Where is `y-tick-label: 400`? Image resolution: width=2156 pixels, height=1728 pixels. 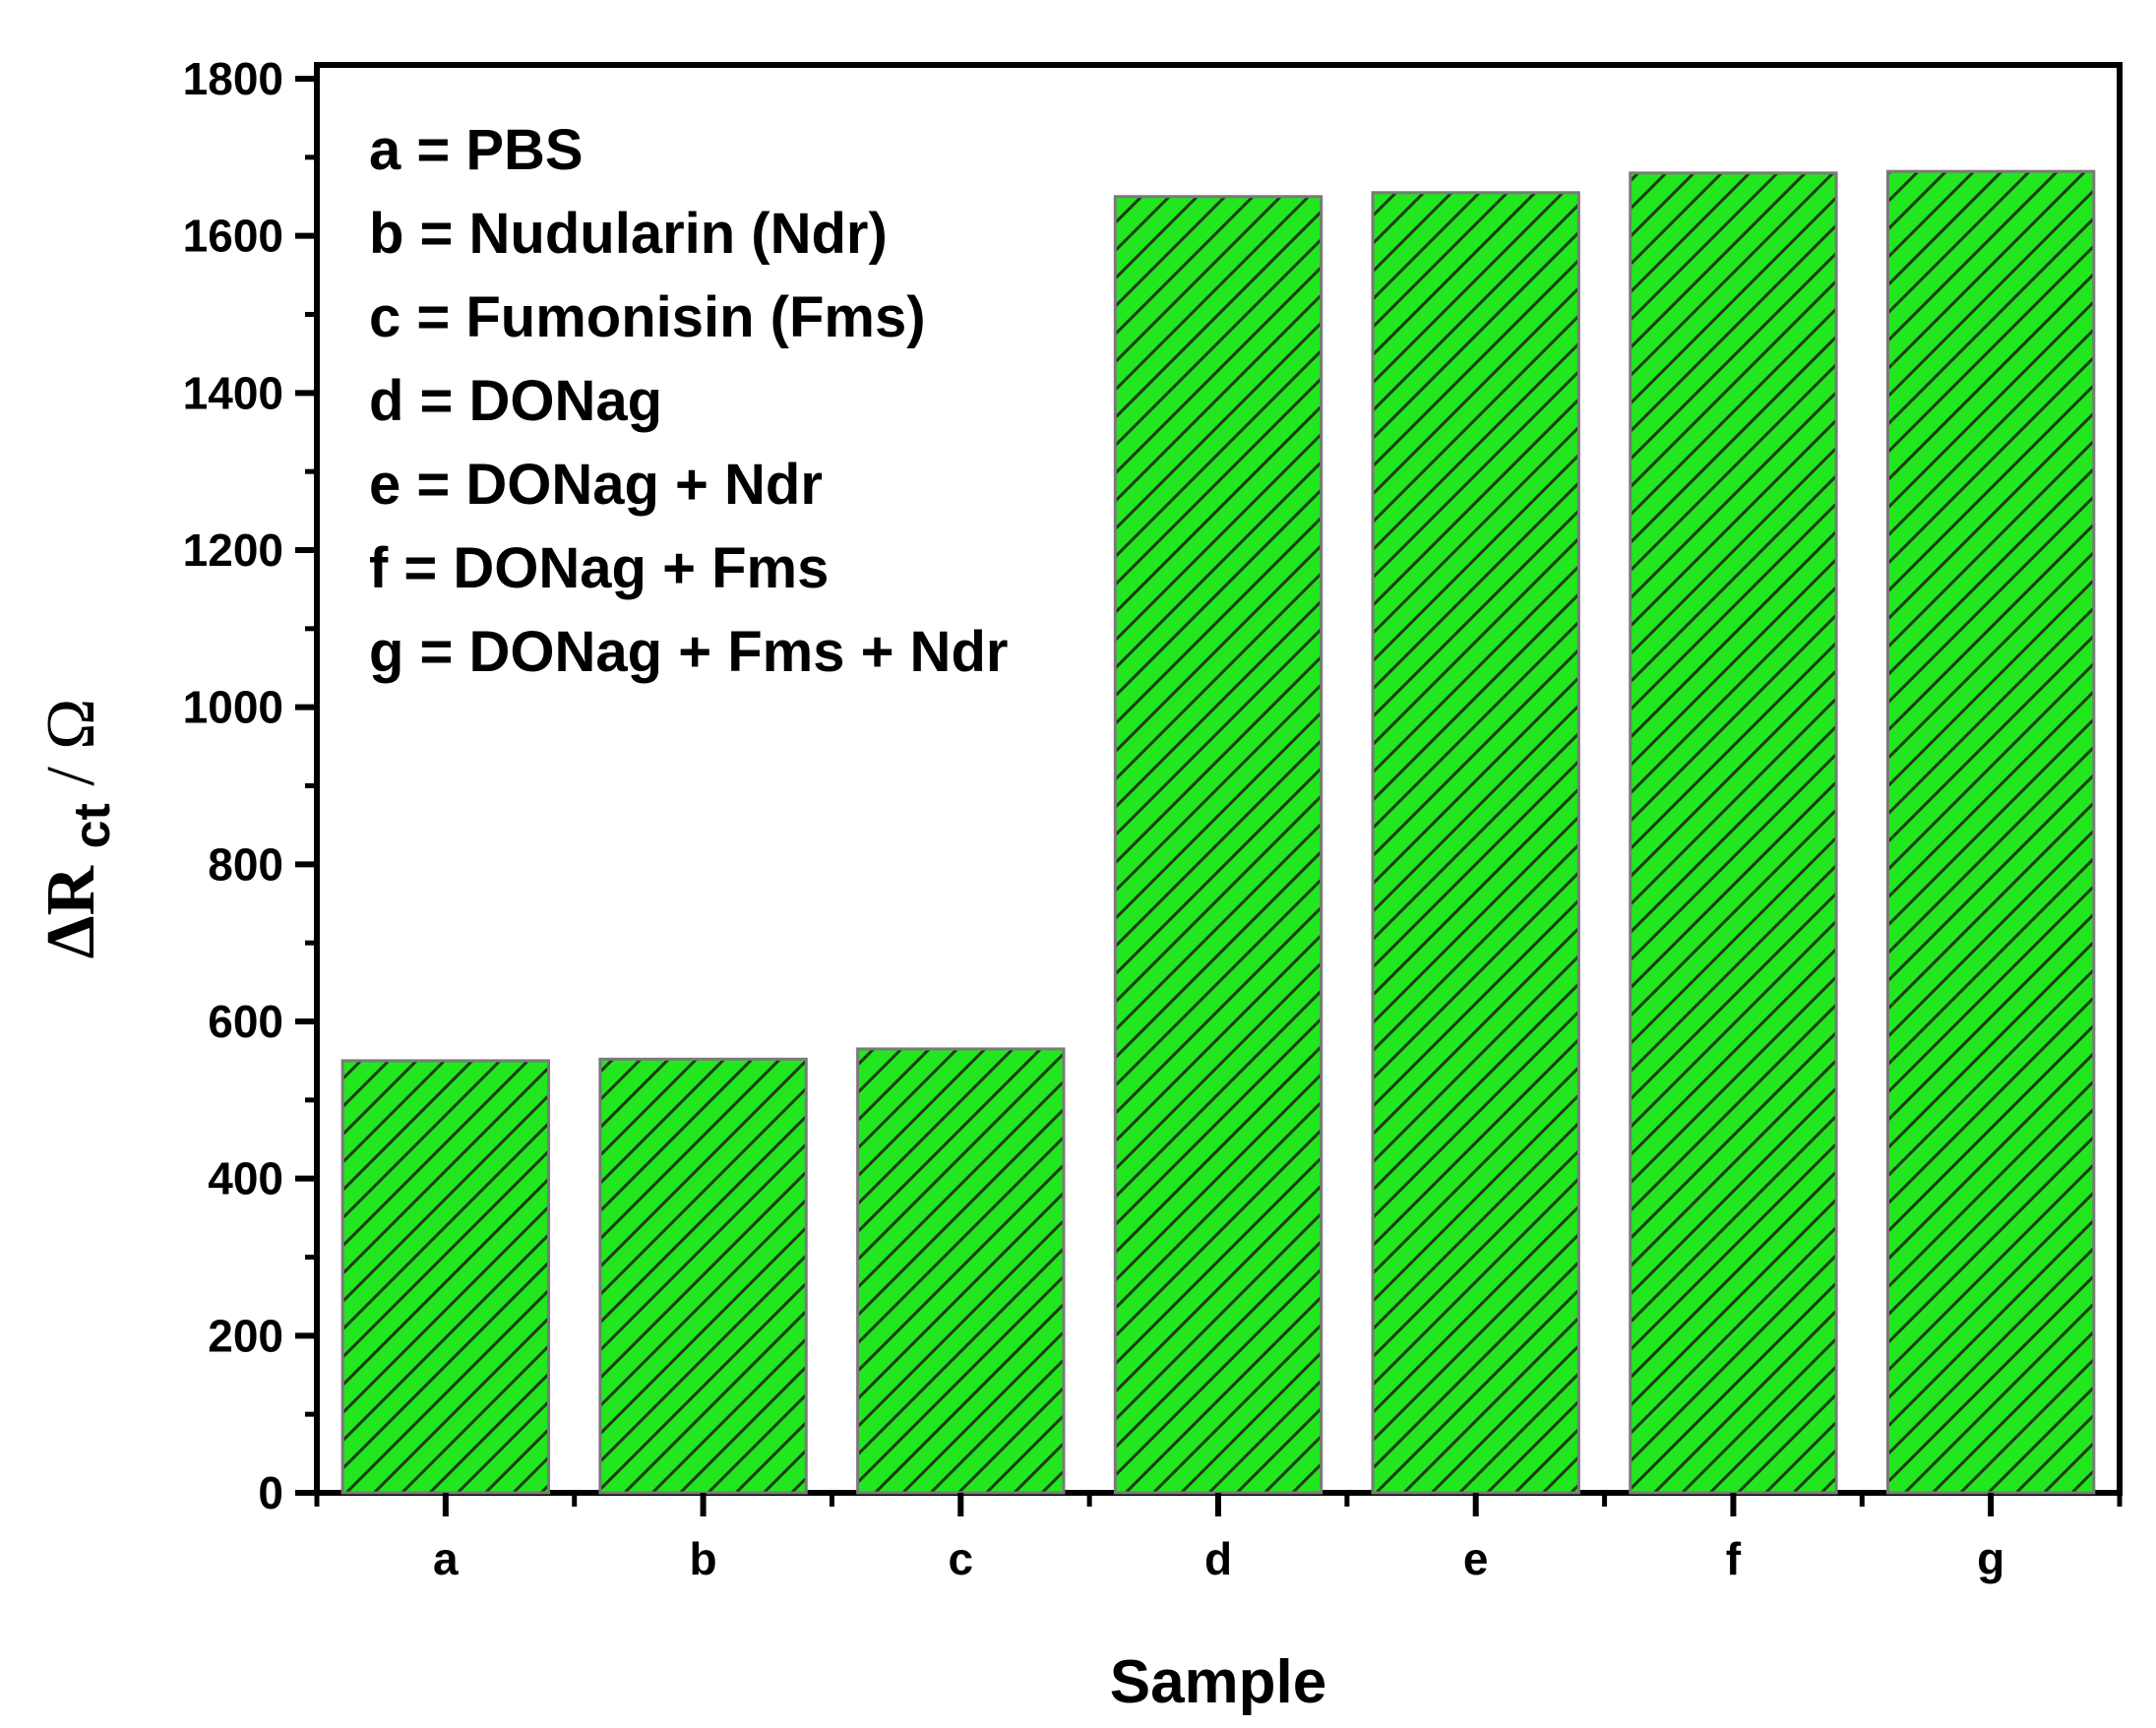
y-tick-label: 400 is located at coordinates (245, 1178).